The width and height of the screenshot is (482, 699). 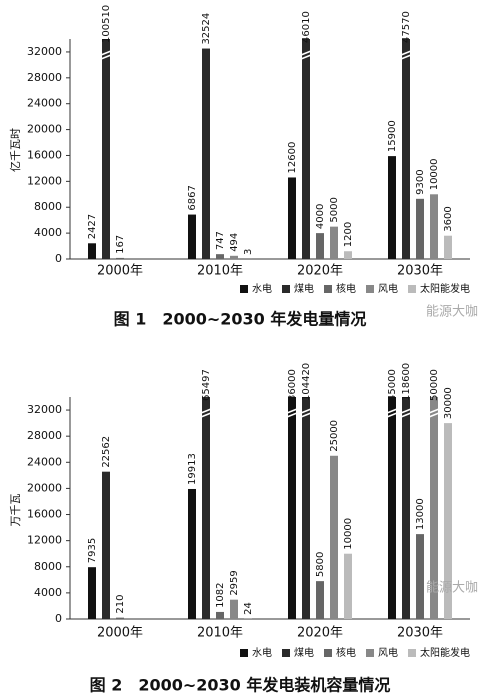 I want to click on value-label: 1082, so click(x=220, y=594).